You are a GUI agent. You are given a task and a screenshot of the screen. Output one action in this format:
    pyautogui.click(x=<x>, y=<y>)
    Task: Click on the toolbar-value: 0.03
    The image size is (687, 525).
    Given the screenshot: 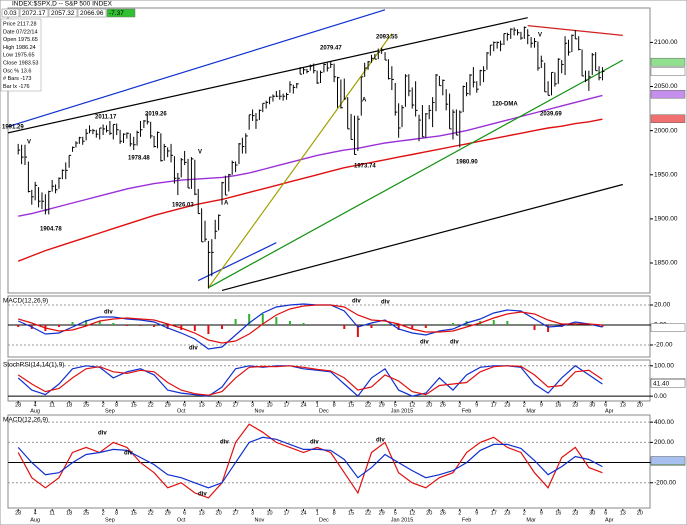 What is the action you would take?
    pyautogui.click(x=10, y=13)
    